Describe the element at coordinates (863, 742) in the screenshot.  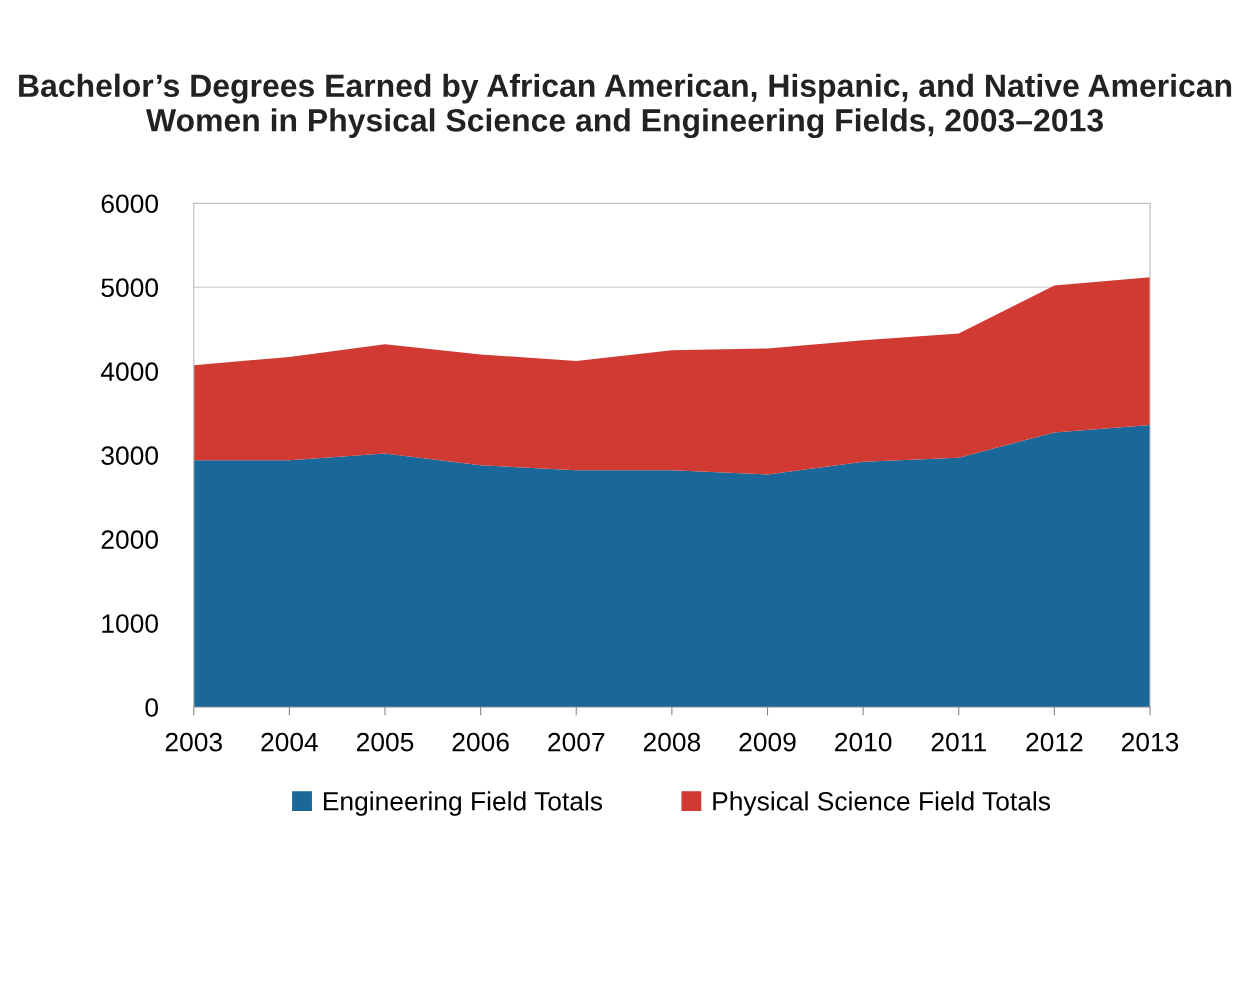
I see `x-tick-label: 2010` at that location.